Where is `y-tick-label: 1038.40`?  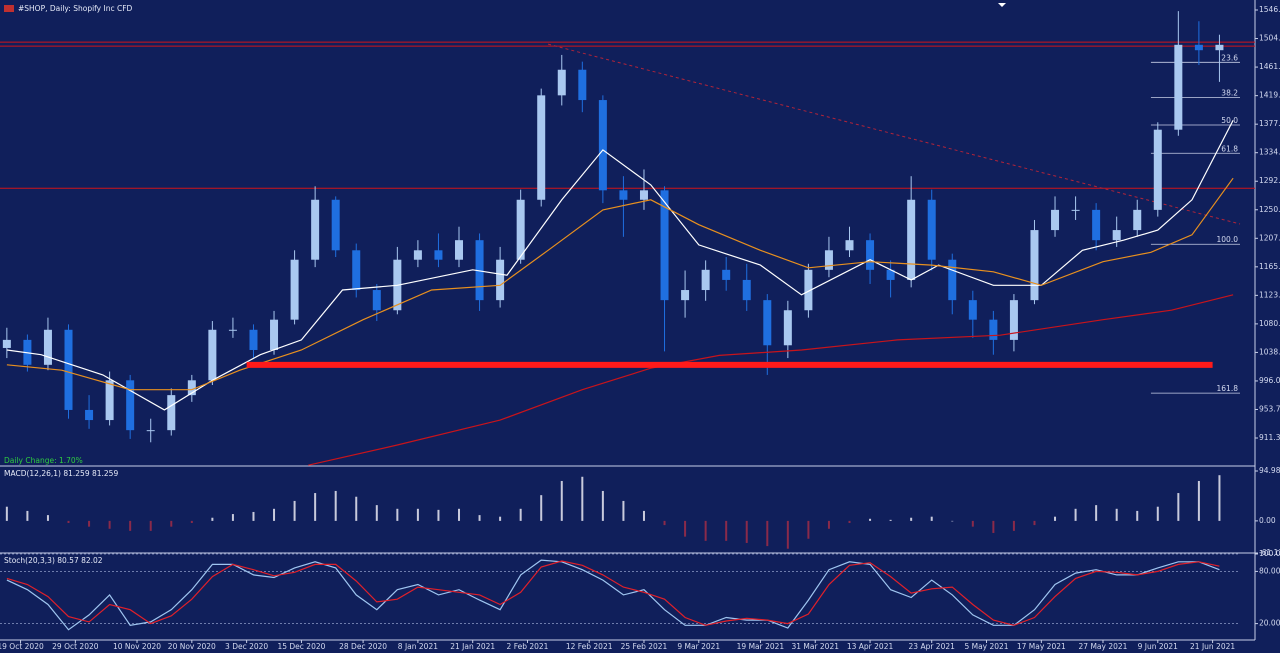 y-tick-label: 1038.40 is located at coordinates (1269, 351).